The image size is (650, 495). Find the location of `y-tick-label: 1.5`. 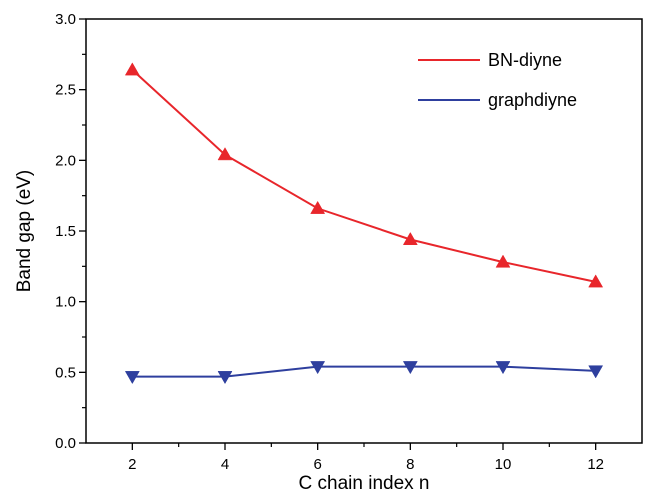

y-tick-label: 1.5 is located at coordinates (65, 231).